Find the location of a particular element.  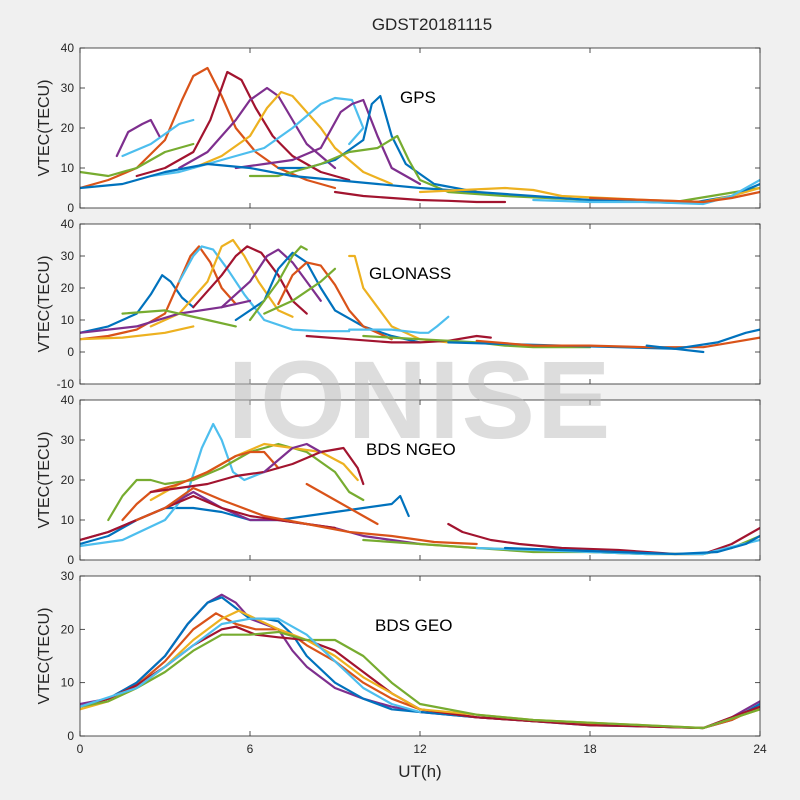

x-tick-label: 12 is located at coordinates (420, 749).